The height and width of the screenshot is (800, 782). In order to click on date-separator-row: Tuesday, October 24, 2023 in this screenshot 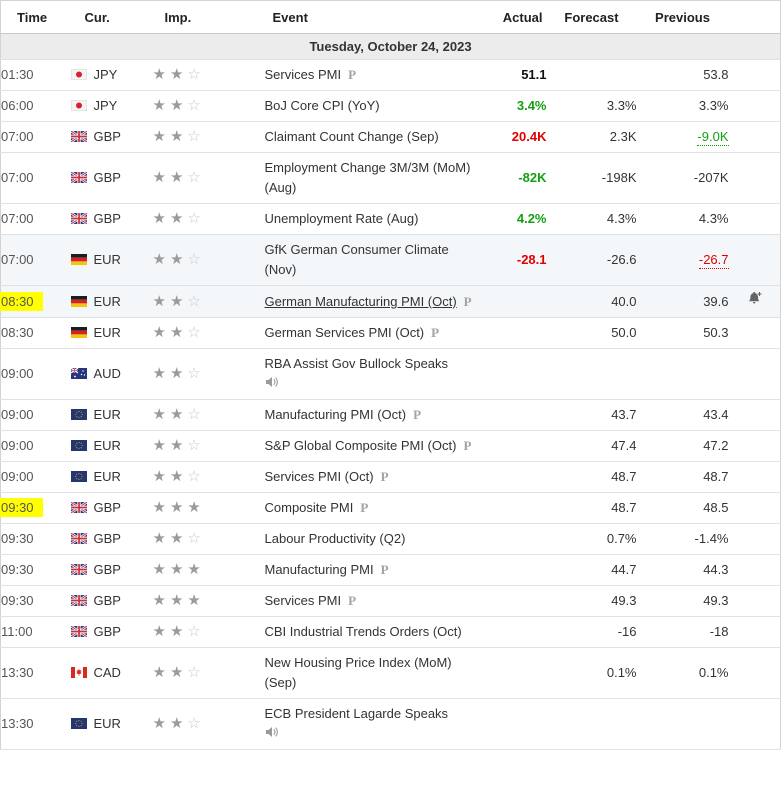, I will do `click(390, 46)`.